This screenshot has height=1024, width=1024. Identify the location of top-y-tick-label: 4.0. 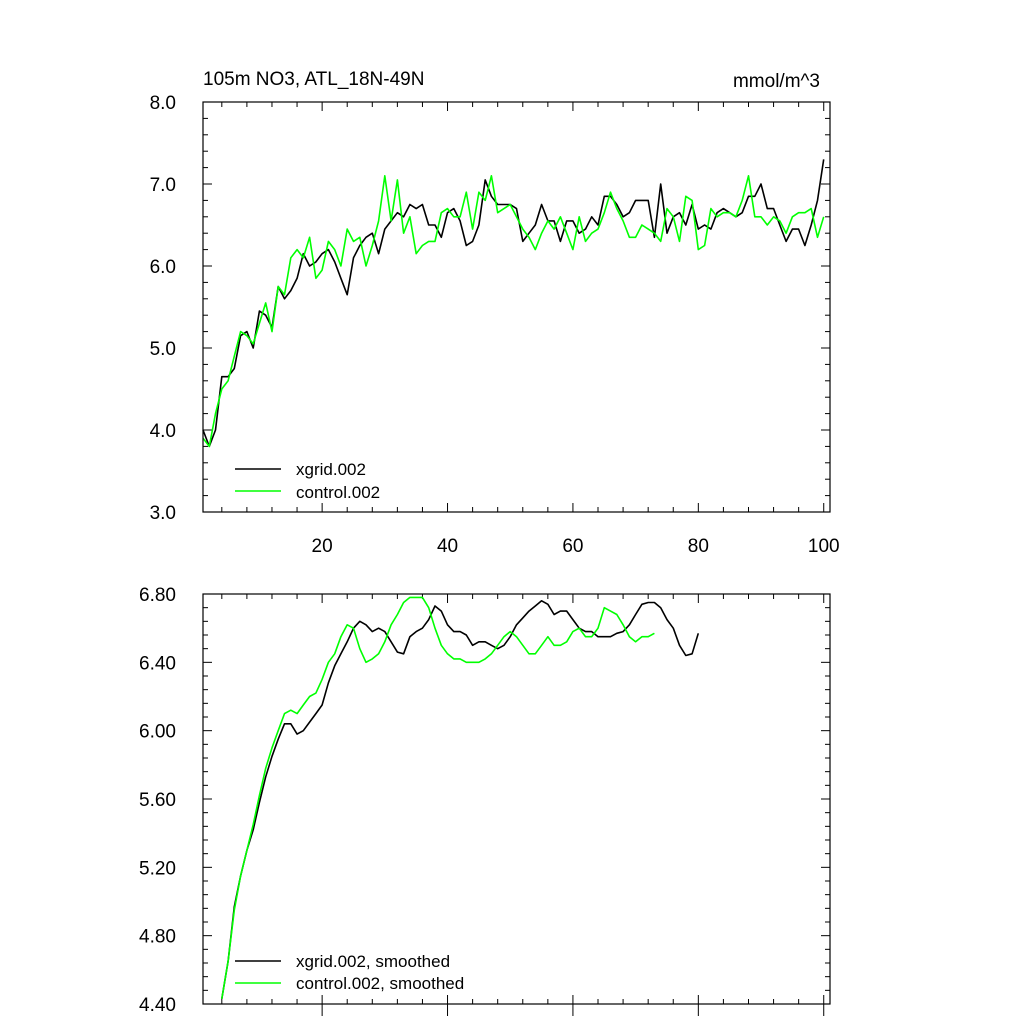
(163, 431).